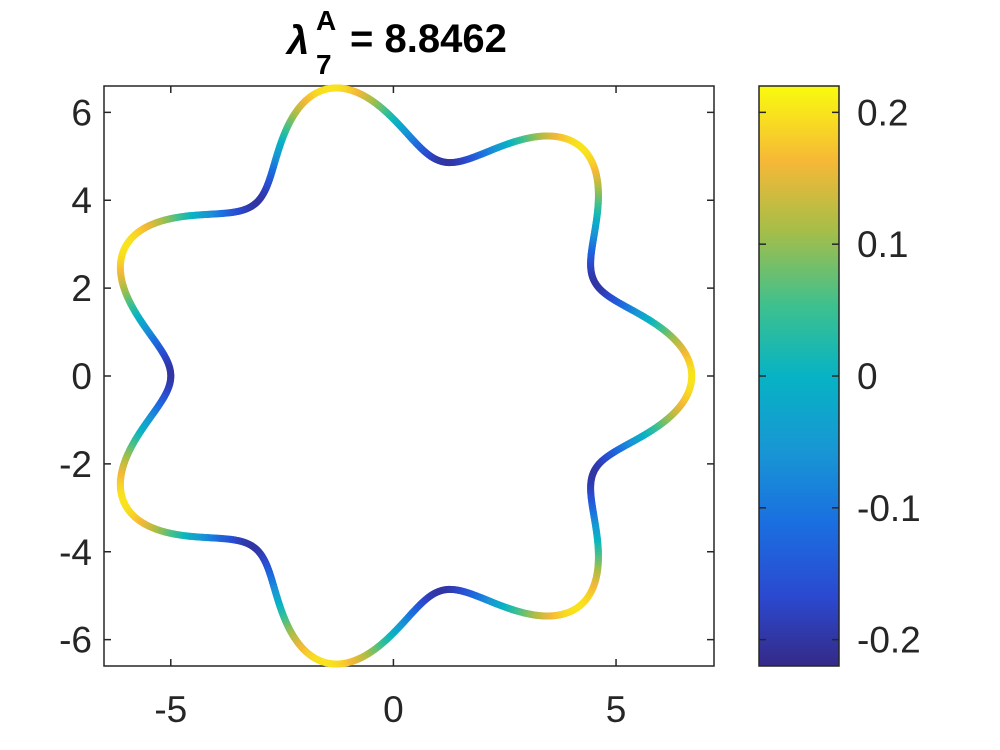  I want to click on colorbar: 0.2 0.1 0 -0.1 -0.2, so click(839, 376).